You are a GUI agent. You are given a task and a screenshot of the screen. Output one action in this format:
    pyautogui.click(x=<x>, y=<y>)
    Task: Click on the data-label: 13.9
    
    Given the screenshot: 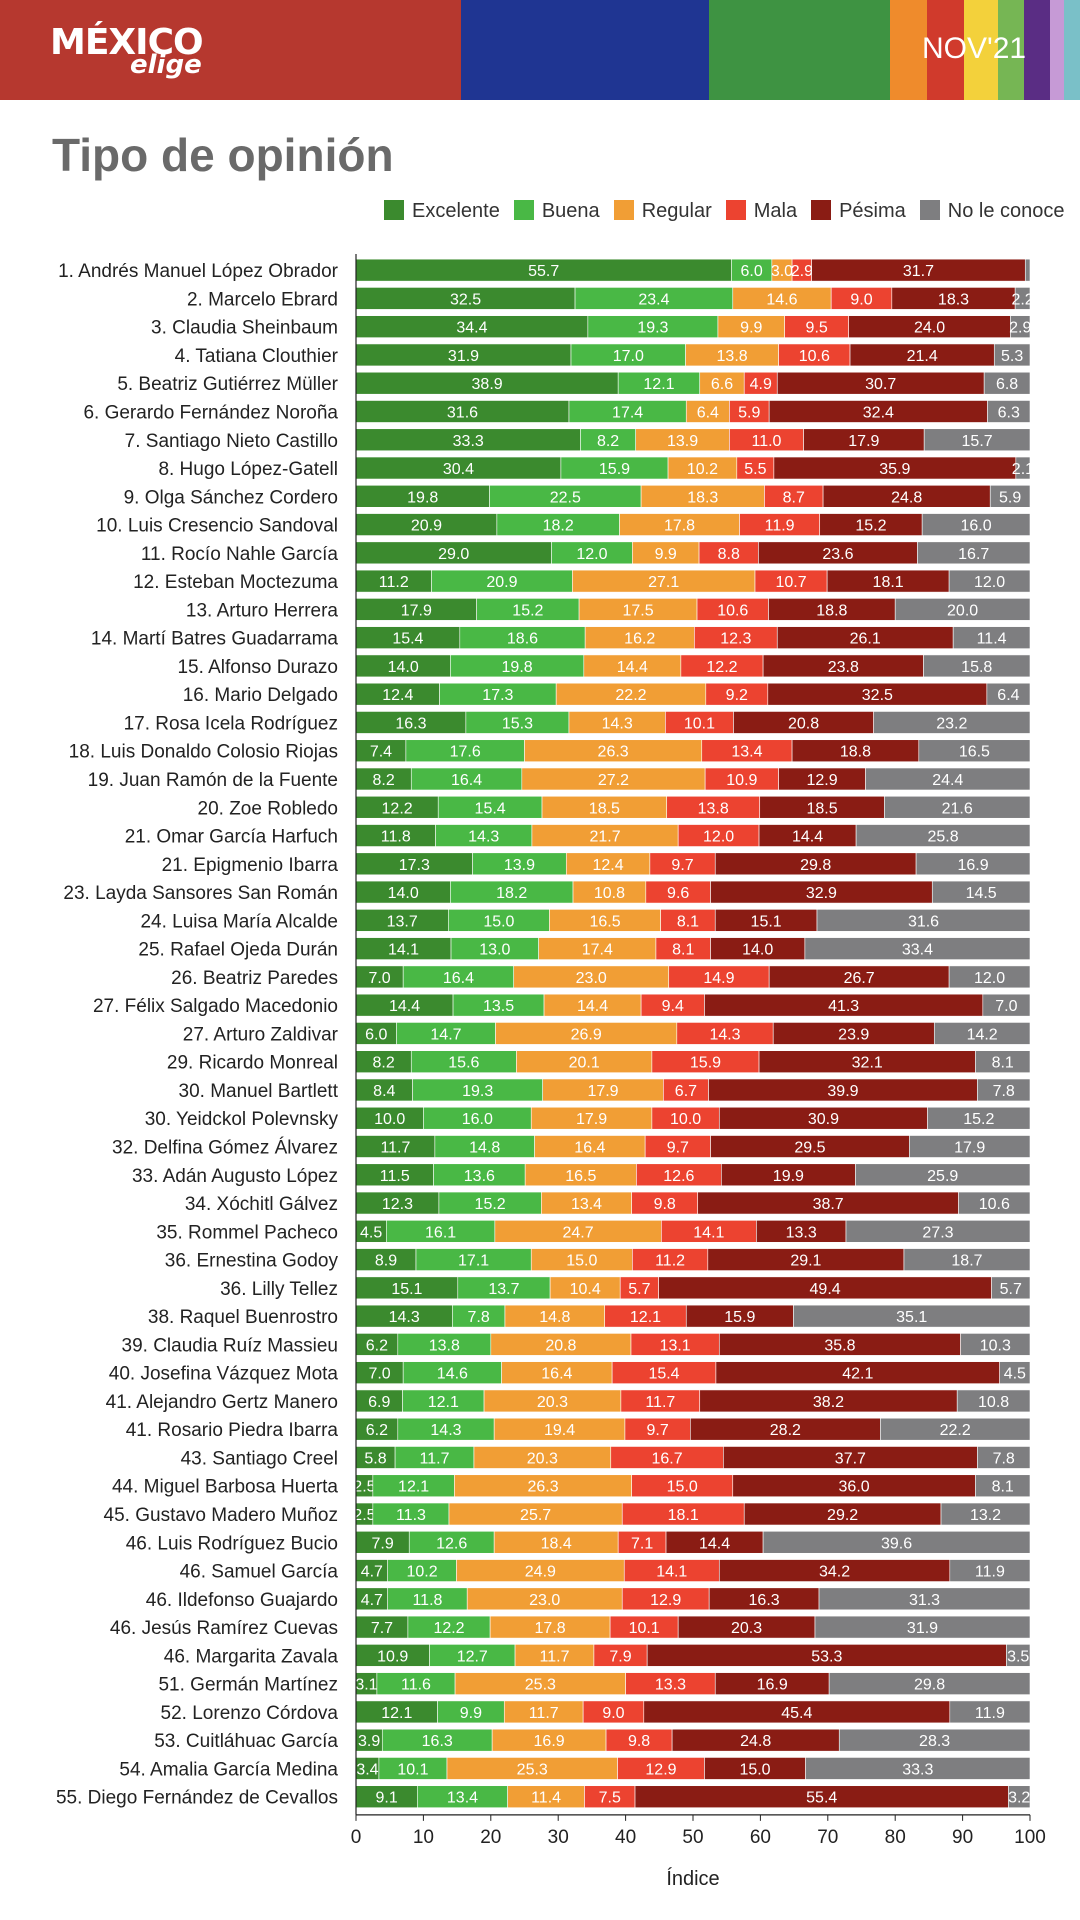 What is the action you would take?
    pyautogui.click(x=682, y=441)
    